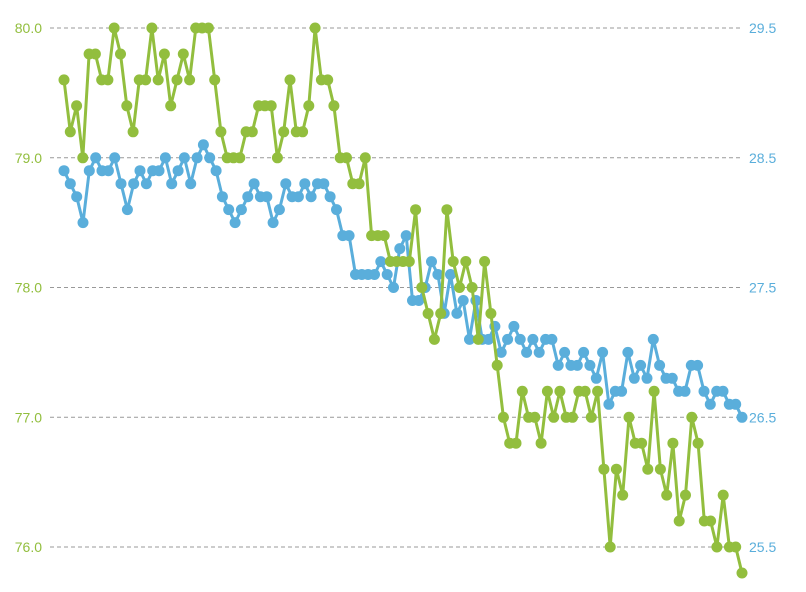 The width and height of the screenshot is (806, 592). I want to click on left-tick-label: 80.0, so click(28, 28).